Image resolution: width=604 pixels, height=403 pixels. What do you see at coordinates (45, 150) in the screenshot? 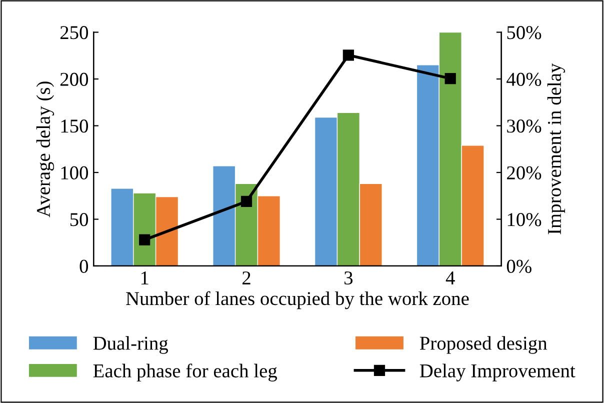
I see `y-axis-title: Average delay (s)` at bounding box center [45, 150].